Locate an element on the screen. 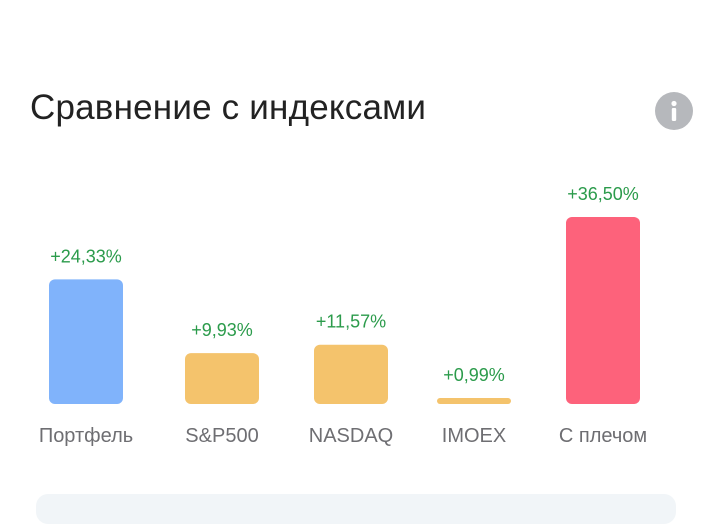 Image resolution: width=712 pixels, height=524 pixels. category-label-4: IMOEX is located at coordinates (474, 436).